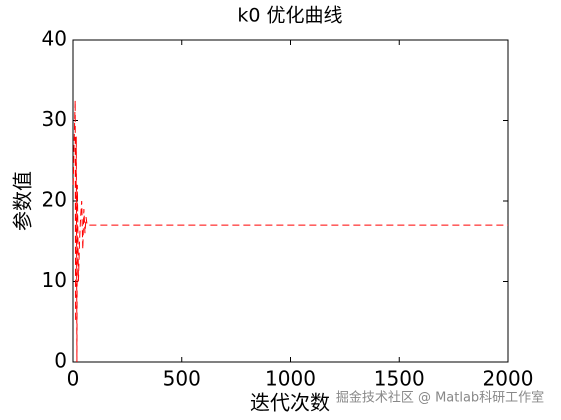 The width and height of the screenshot is (561, 420). What do you see at coordinates (290, 403) in the screenshot?
I see `x-axis-label: 迭代次数` at bounding box center [290, 403].